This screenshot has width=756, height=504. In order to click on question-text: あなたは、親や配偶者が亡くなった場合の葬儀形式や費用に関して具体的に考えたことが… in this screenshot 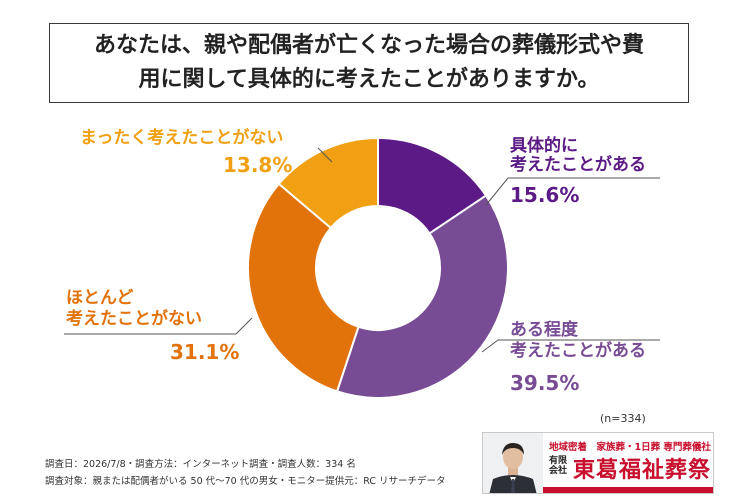, I will do `click(368, 62)`.